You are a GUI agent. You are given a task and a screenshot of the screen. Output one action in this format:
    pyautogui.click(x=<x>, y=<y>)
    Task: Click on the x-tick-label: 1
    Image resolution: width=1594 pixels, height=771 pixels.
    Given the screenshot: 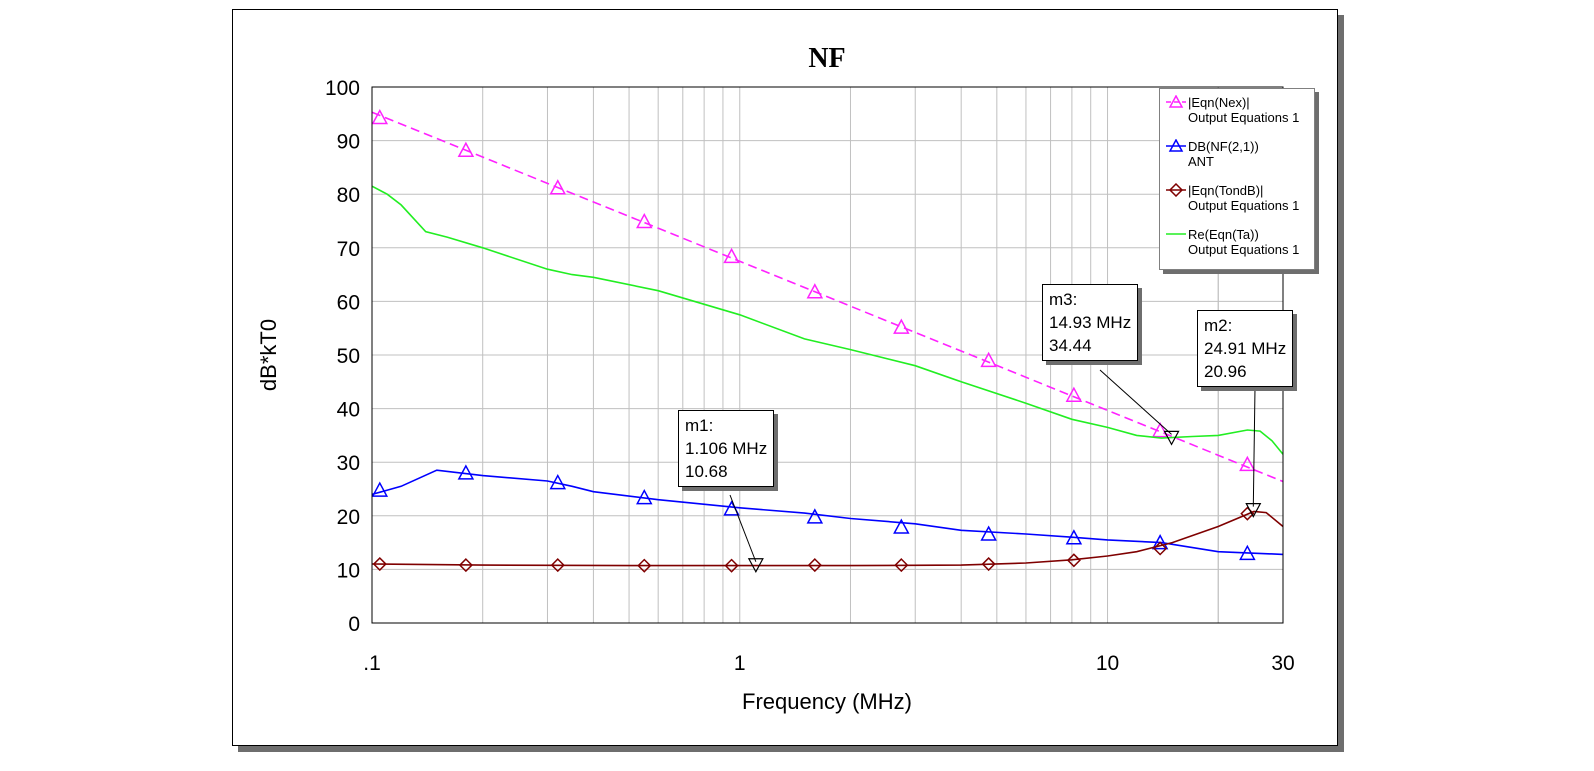 What is the action you would take?
    pyautogui.click(x=740, y=663)
    